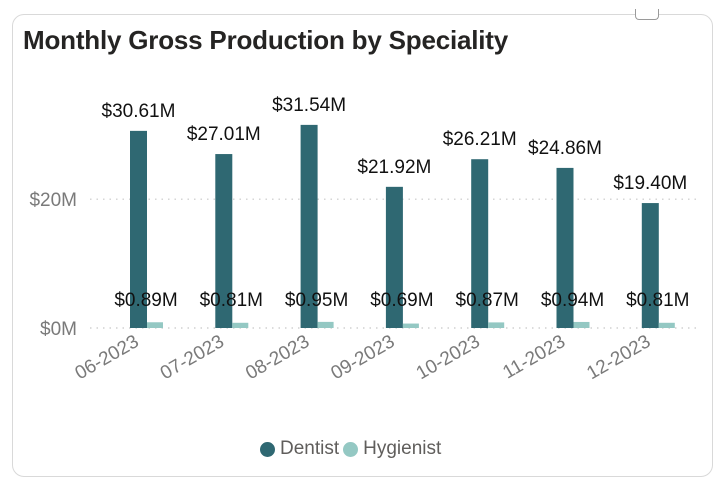  What do you see at coordinates (402, 448) in the screenshot?
I see `legend-label-hygienist: Hygienist` at bounding box center [402, 448].